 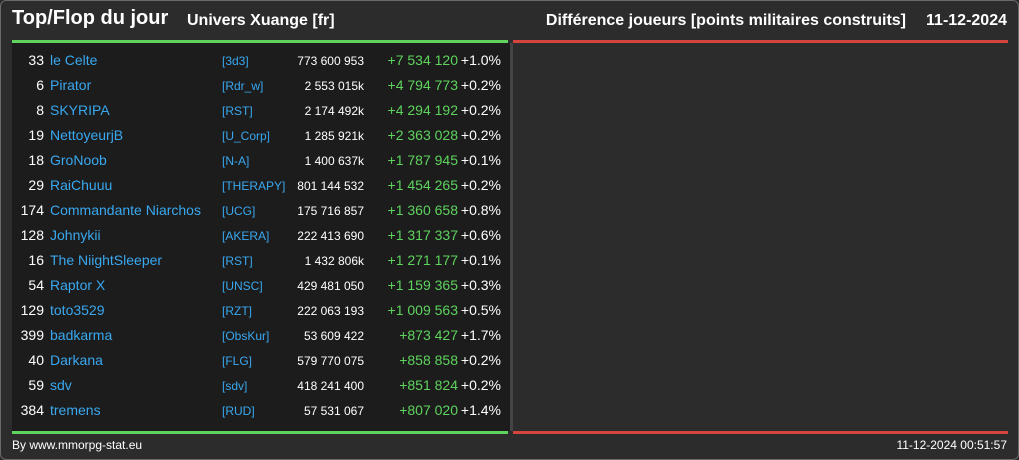 What do you see at coordinates (261, 410) in the screenshot?
I see `player-row: 384 tremens [RUD] 57 531 067 +807 020 +1.4%` at bounding box center [261, 410].